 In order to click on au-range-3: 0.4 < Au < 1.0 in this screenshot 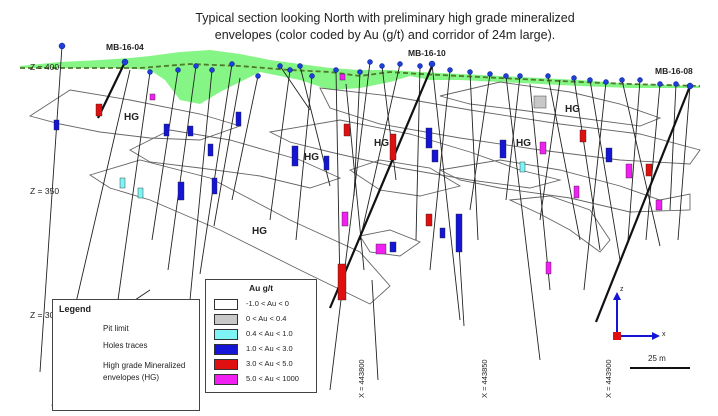, I will do `click(269, 333)`.